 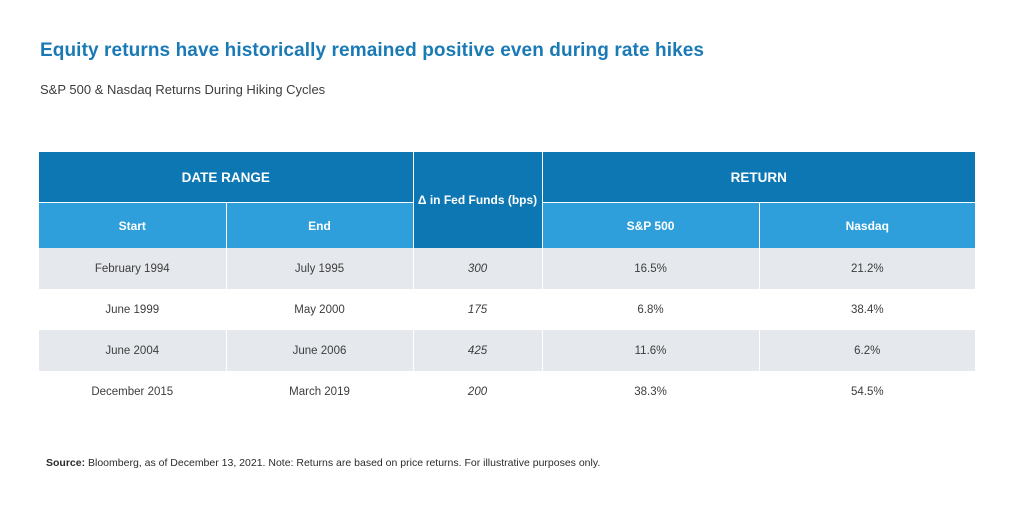 I want to click on column-header-start: Start, so click(x=133, y=225).